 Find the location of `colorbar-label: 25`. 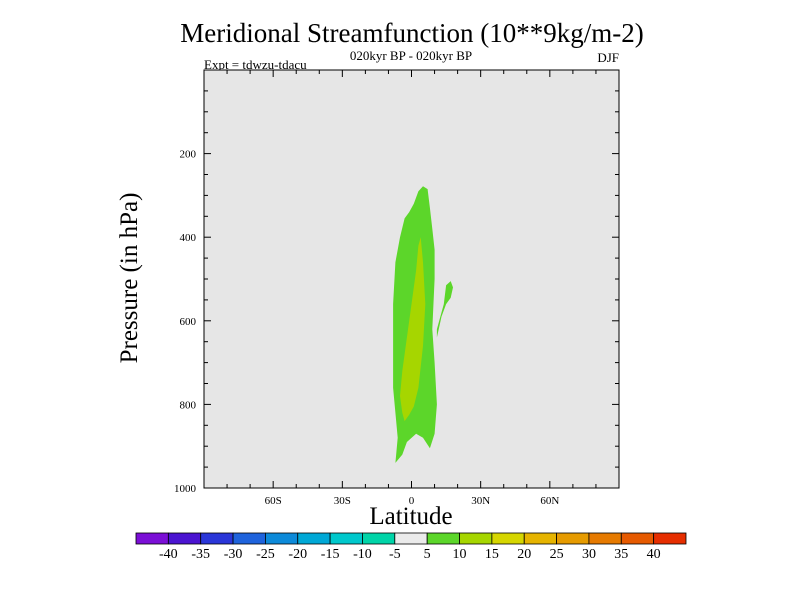

colorbar-label: 25 is located at coordinates (557, 554).